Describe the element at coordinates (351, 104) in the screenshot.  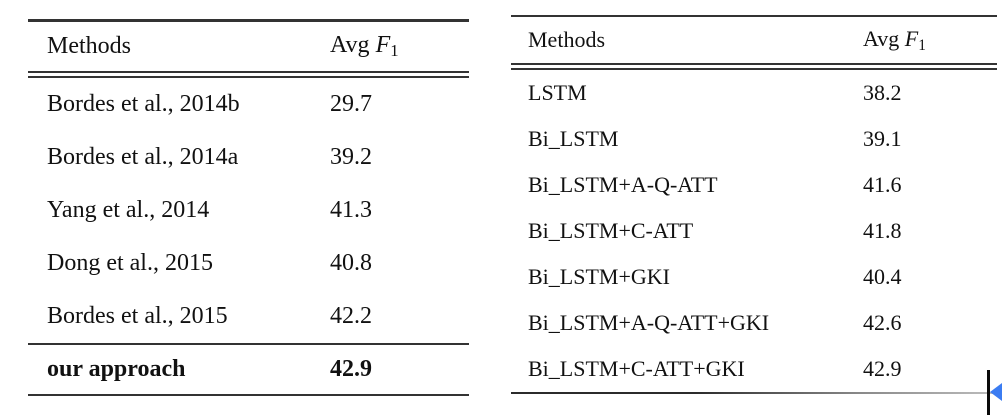
I see `value-cell: 29.7` at that location.